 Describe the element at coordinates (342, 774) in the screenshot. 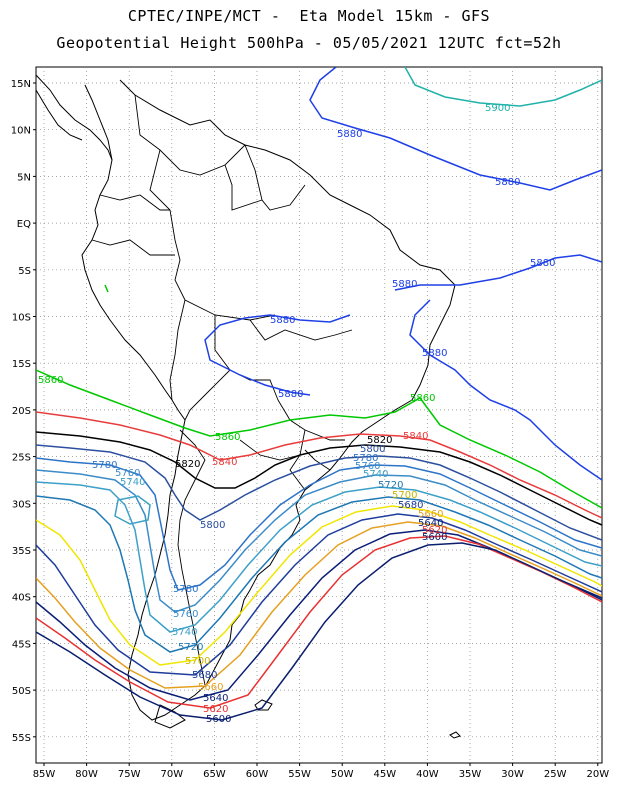

I see `lon-label: 50W` at that location.